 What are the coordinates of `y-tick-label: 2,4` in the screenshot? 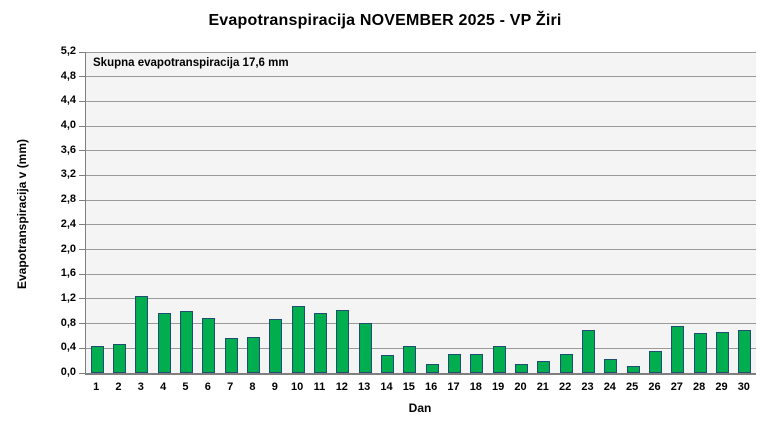 It's located at (68, 223).